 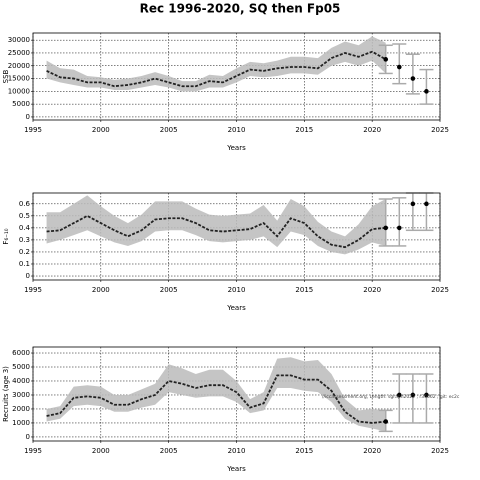 I want to click on figure-title: Rec 1996-2020, SQ then Fp05, so click(x=240, y=9).